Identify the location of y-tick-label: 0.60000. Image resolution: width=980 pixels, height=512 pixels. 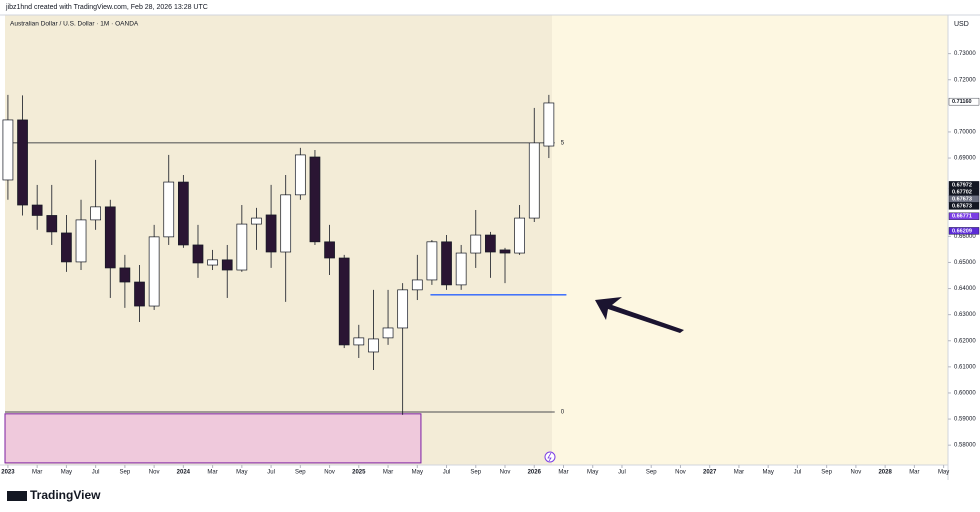
(965, 394).